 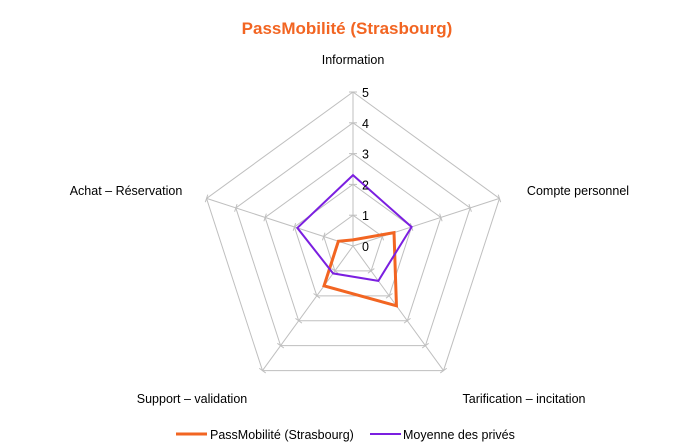 What do you see at coordinates (126, 191) in the screenshot?
I see `axis-label-5: Achat – Réservation` at bounding box center [126, 191].